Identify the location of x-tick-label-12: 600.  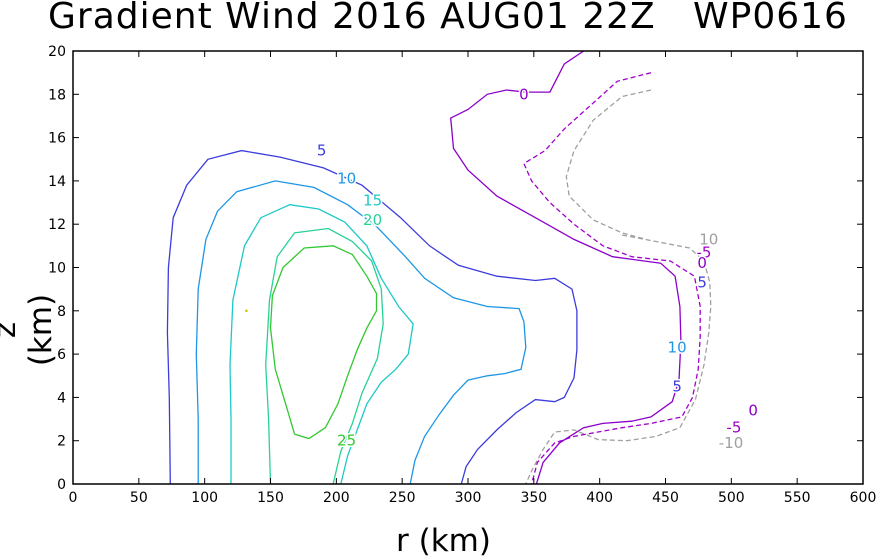
(863, 498).